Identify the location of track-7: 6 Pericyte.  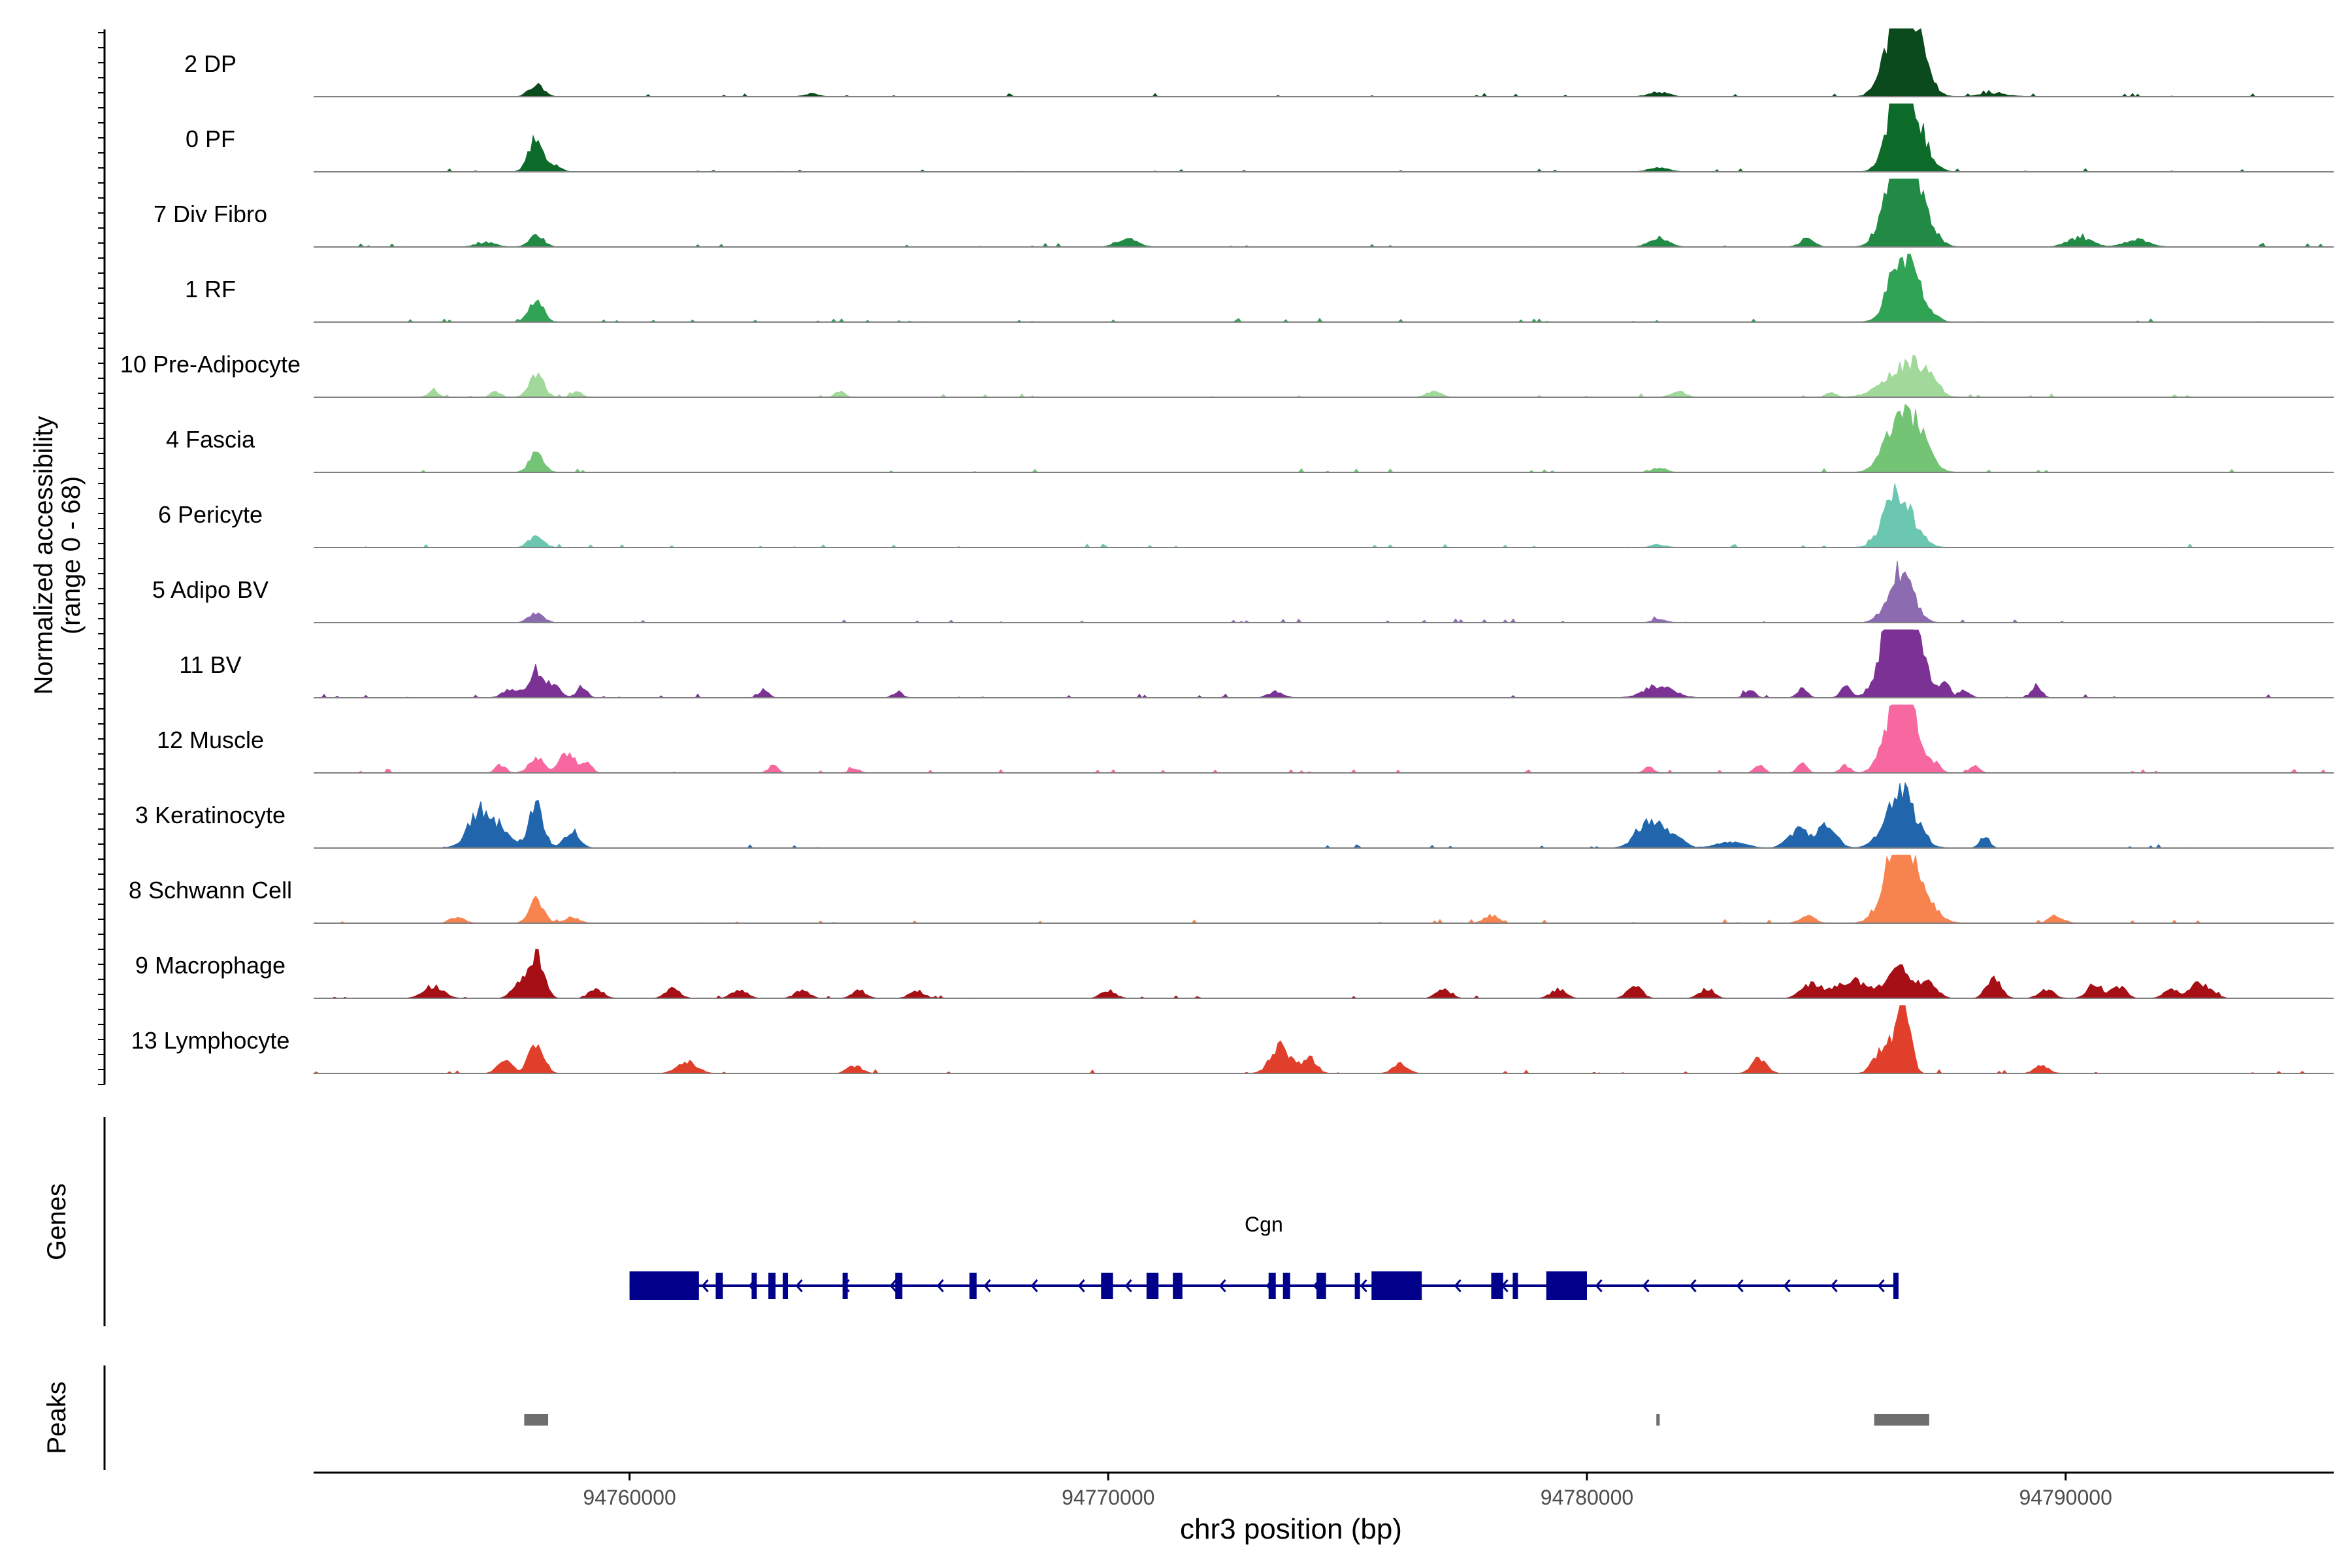
(1246, 515).